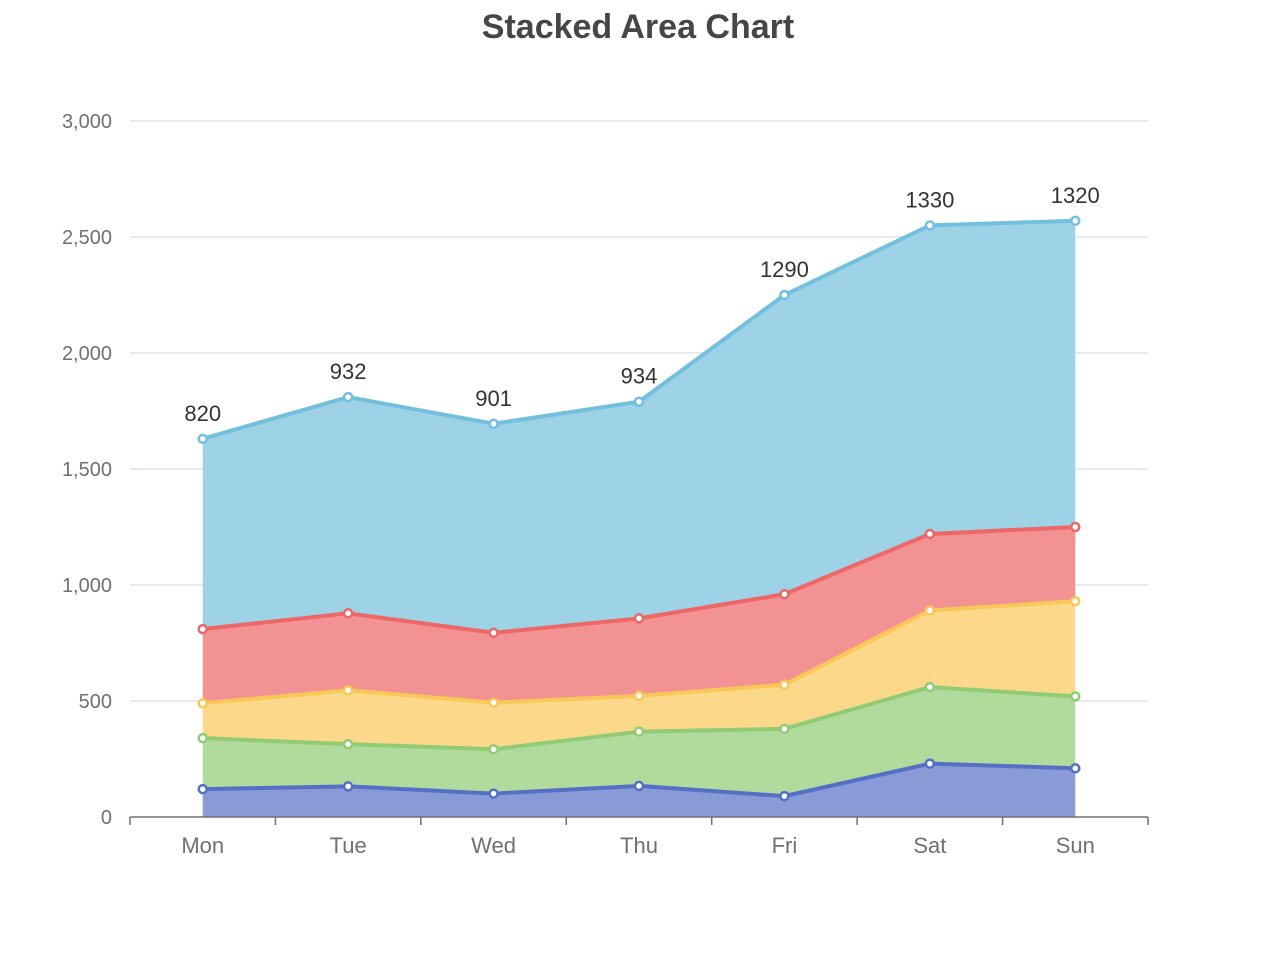 Image resolution: width=1276 pixels, height=956 pixels. Describe the element at coordinates (639, 845) in the screenshot. I see `x-tick-label: Thu` at that location.